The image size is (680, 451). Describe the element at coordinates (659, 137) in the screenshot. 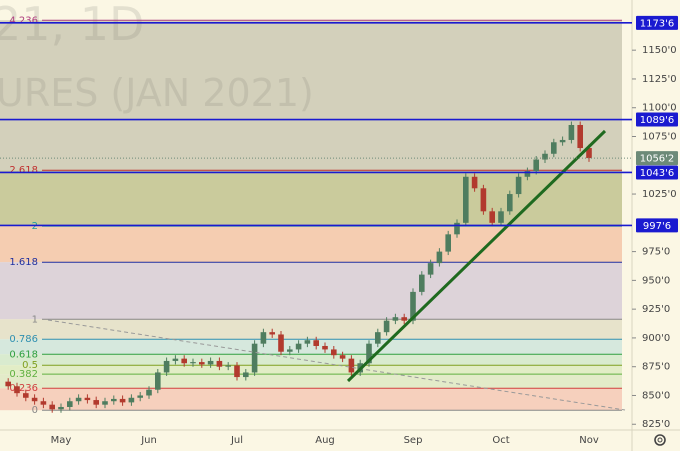

I see `y-tick-label: 1075'0` at that location.